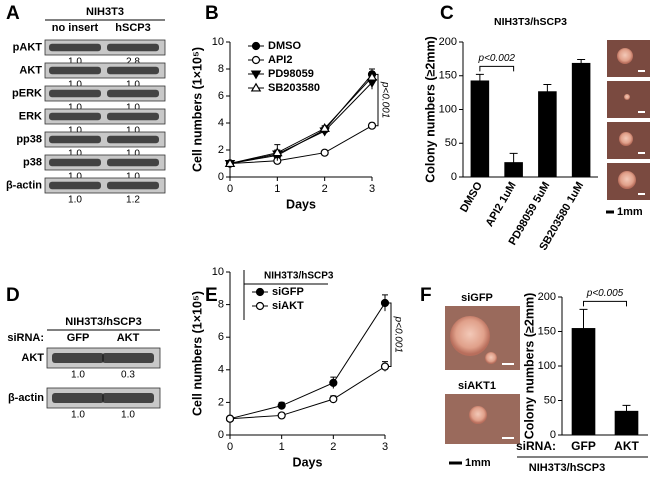 The height and width of the screenshot is (495, 670). What do you see at coordinates (478, 463) in the screenshot?
I see `scale-label: 1mm` at bounding box center [478, 463].